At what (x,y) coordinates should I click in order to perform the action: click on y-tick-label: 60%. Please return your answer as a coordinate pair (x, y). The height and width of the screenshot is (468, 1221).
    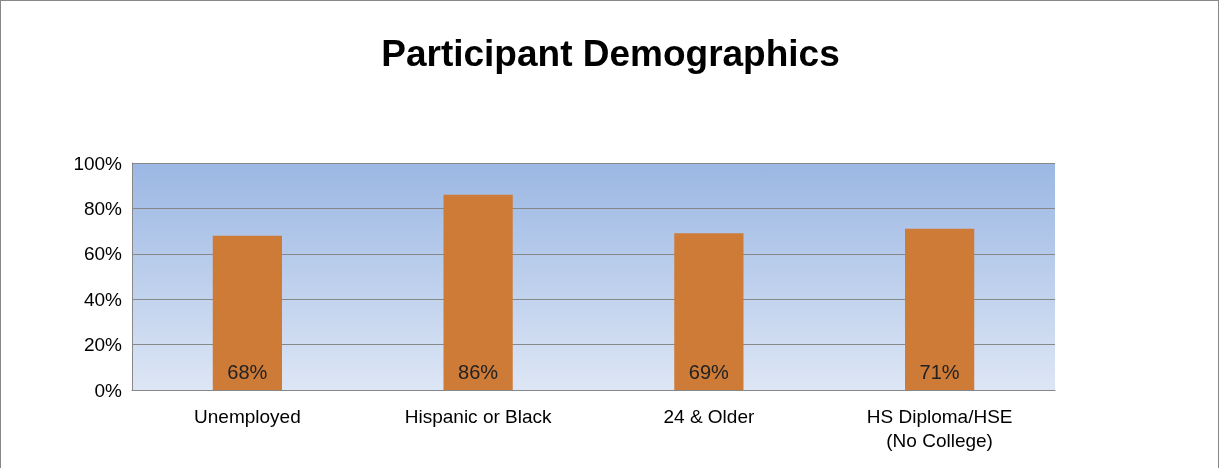
    Looking at the image, I should click on (103, 254).